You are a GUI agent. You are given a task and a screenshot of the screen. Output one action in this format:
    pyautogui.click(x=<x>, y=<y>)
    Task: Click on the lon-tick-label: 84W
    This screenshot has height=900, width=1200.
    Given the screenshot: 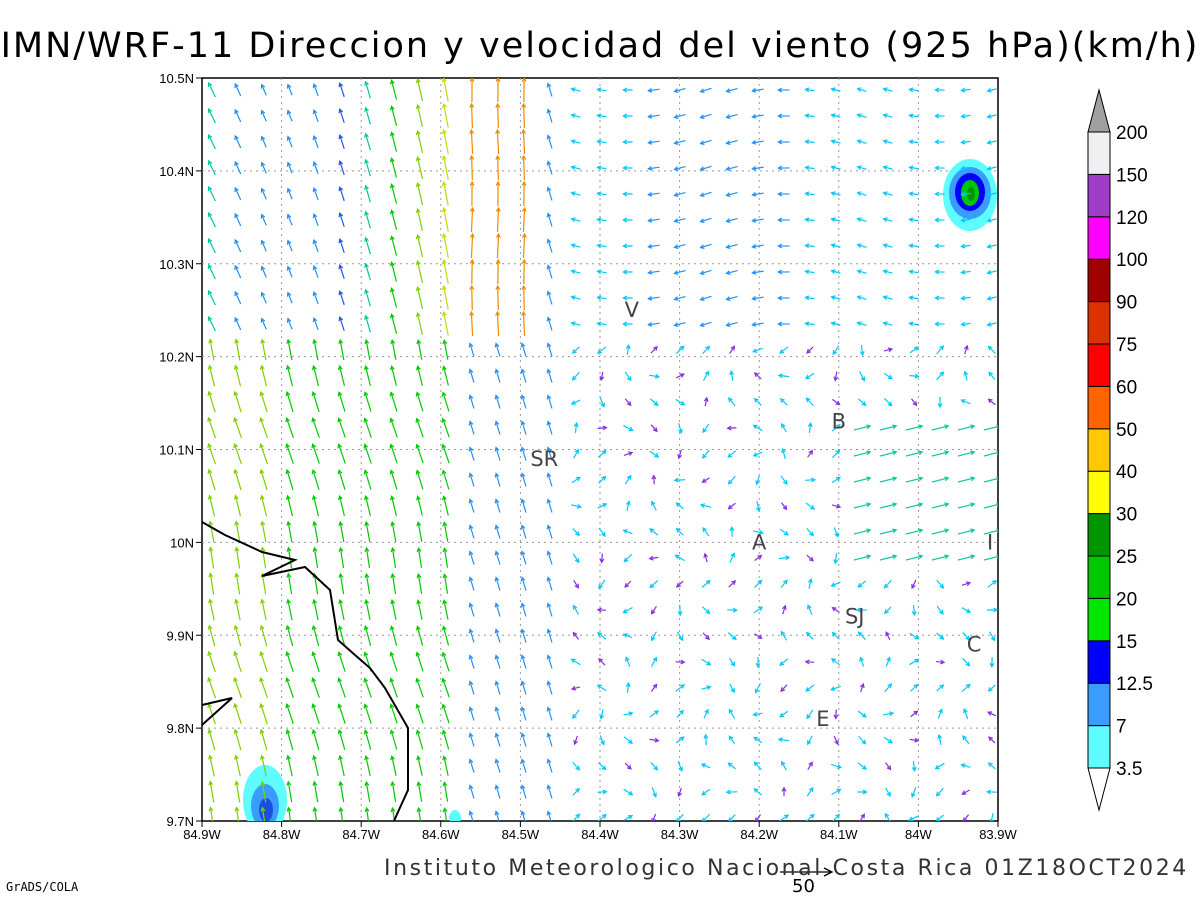 What is the action you would take?
    pyautogui.click(x=918, y=834)
    